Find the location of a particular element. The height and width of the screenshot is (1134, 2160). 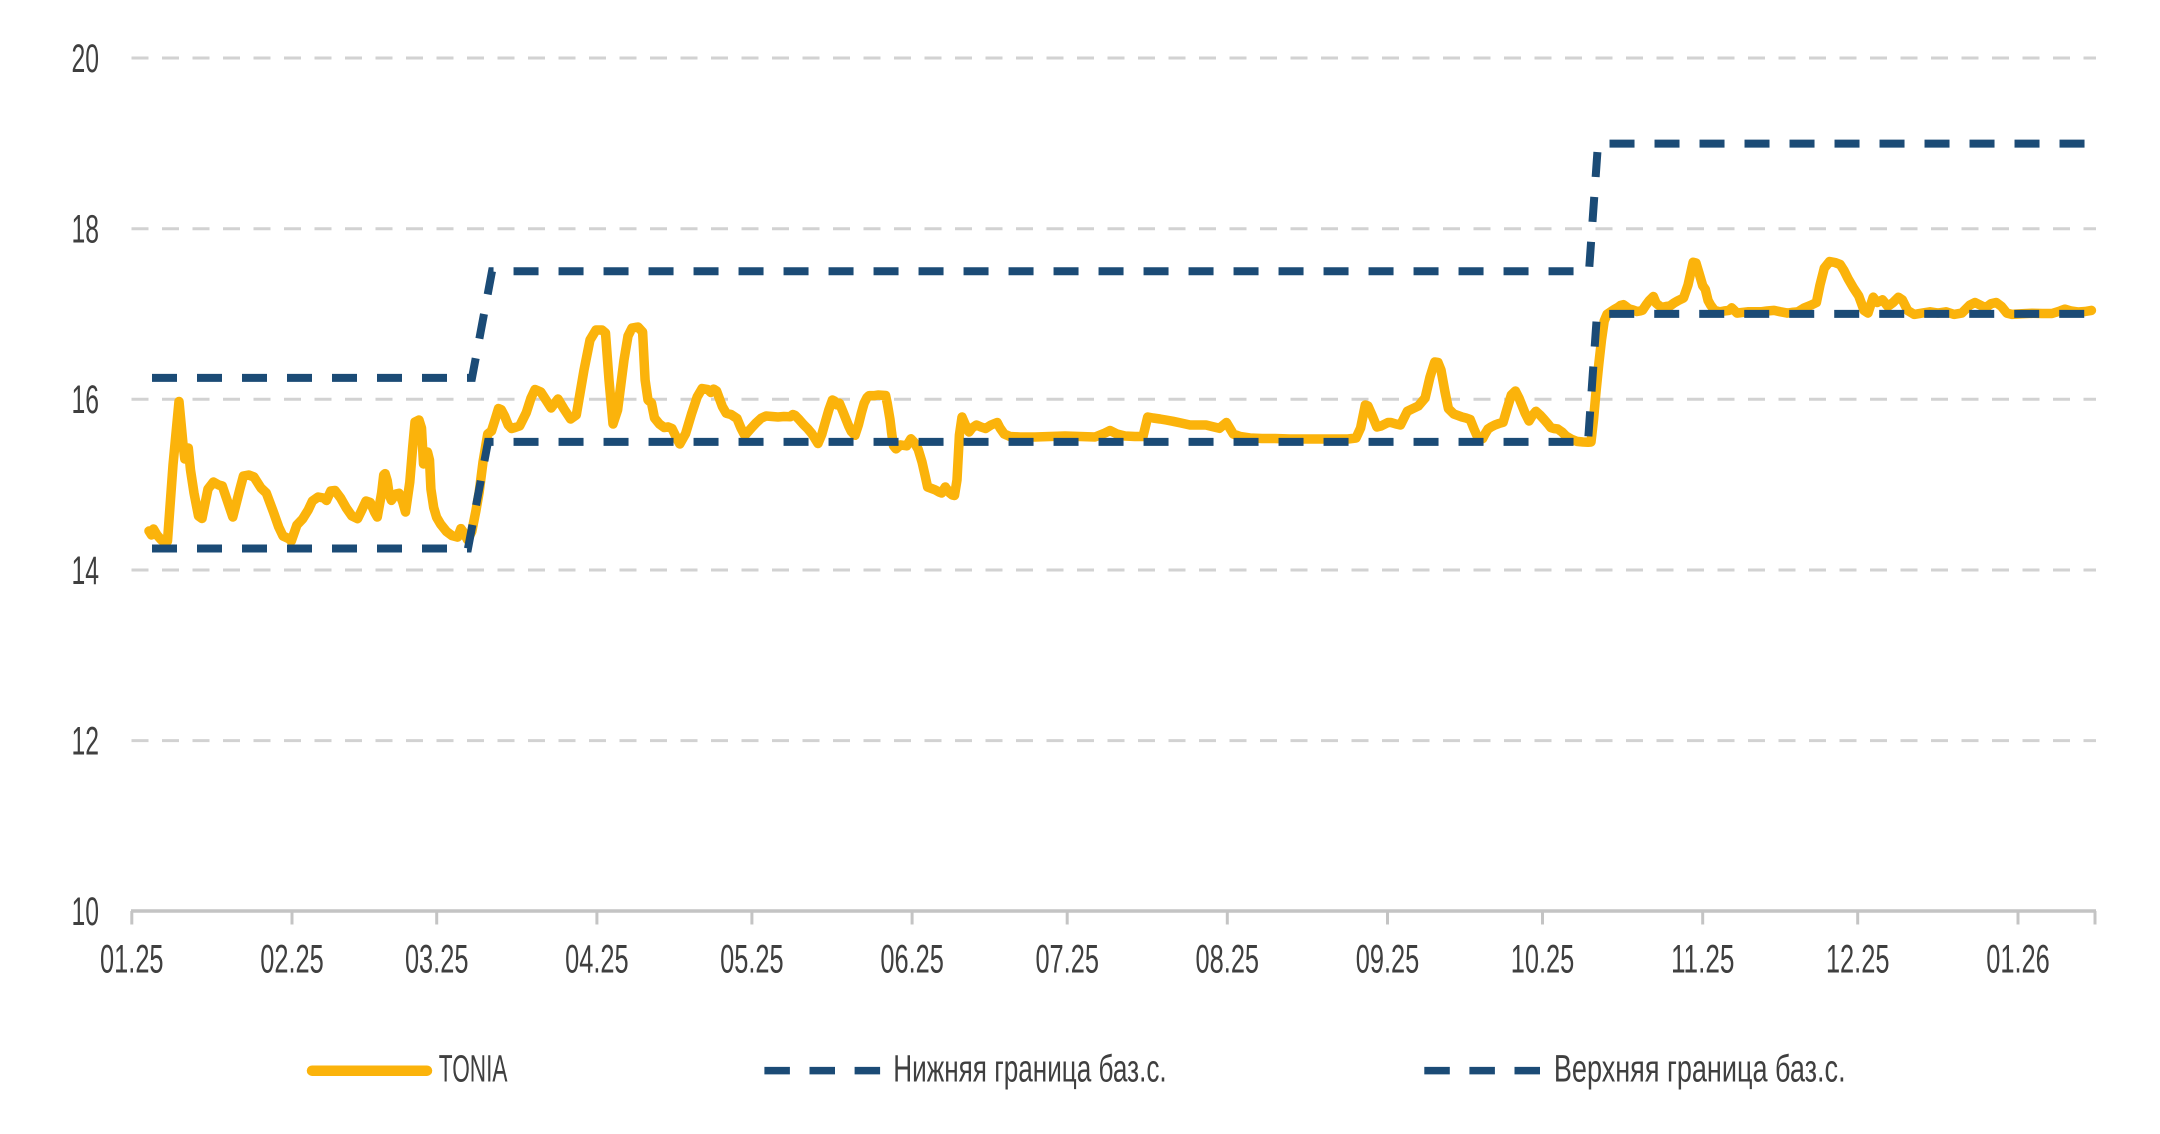

svg-text: 08.25 is located at coordinates (1228, 960).